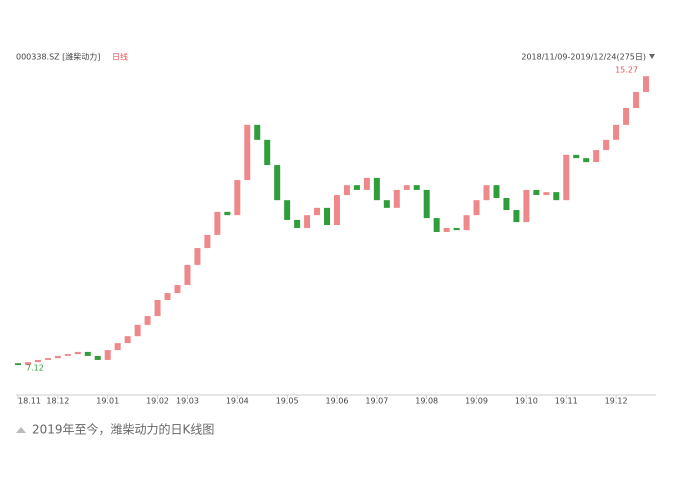 The width and height of the screenshot is (691, 477). I want to click on x-tick-label: 19.06, so click(337, 401).